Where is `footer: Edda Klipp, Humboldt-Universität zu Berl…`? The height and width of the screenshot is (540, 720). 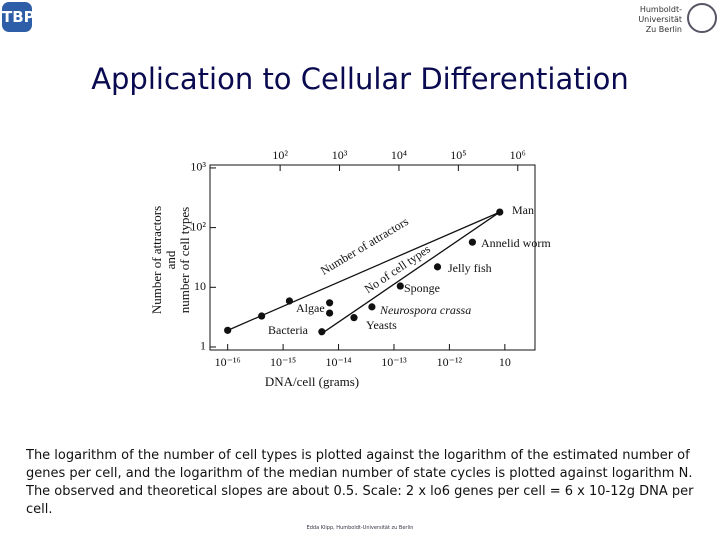 footer: Edda Klipp, Humboldt-Universität zu Berl… is located at coordinates (360, 528).